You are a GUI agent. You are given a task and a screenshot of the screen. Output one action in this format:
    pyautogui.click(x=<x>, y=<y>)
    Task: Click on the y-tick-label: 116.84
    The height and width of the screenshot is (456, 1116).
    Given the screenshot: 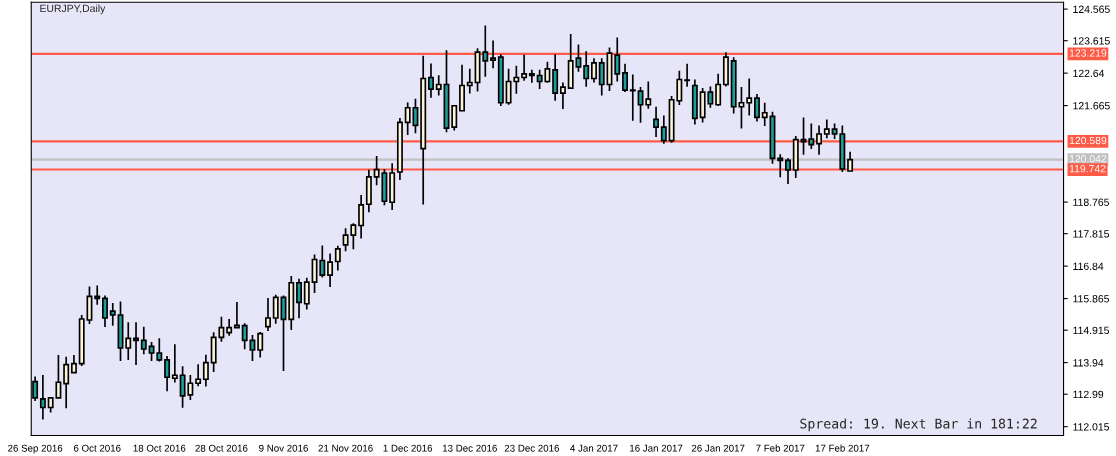 What is the action you would take?
    pyautogui.click(x=1088, y=266)
    